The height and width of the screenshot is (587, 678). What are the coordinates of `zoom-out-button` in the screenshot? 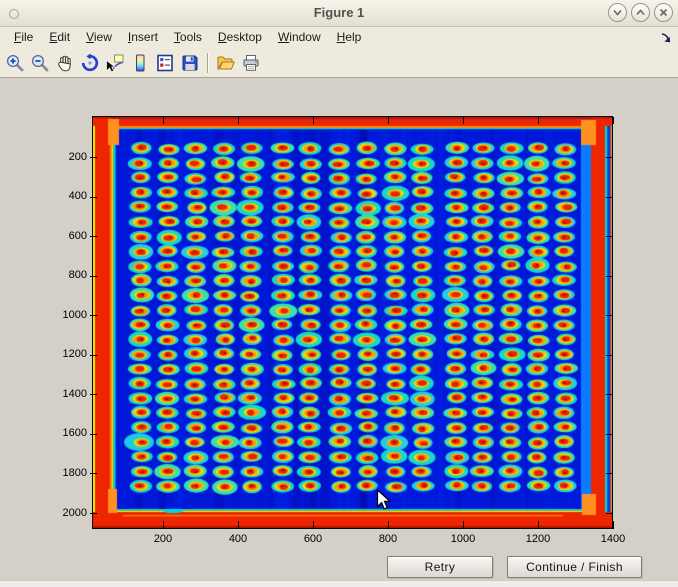 It's located at (40, 63).